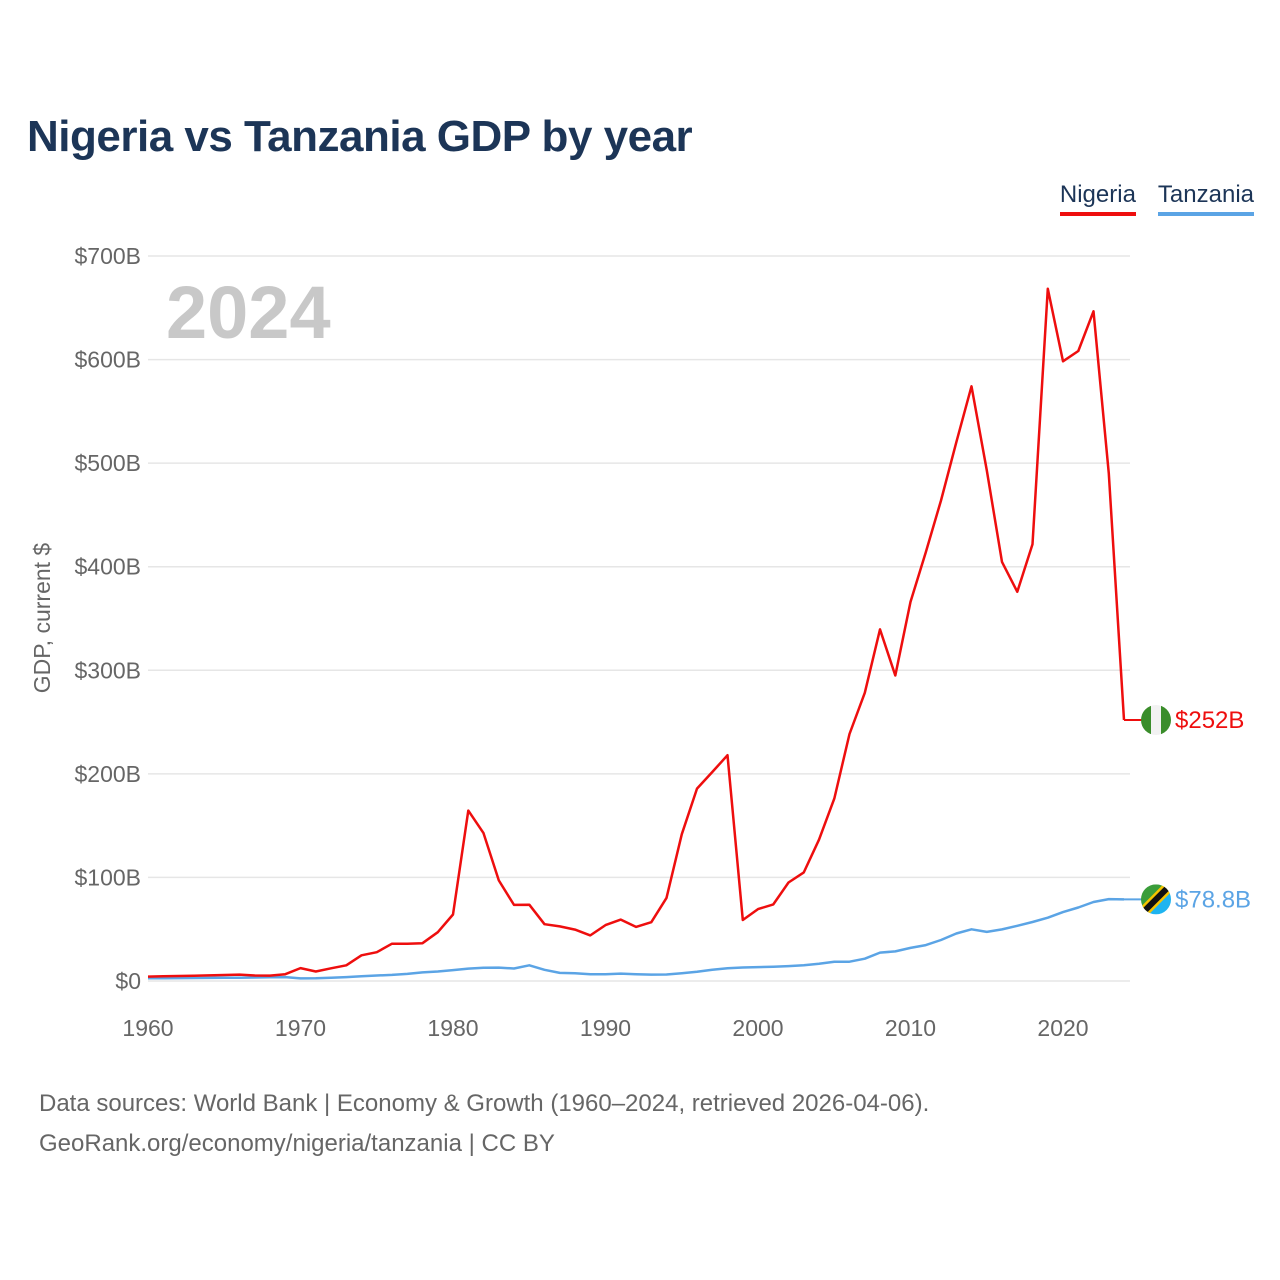  Describe the element at coordinates (1062, 1028) in the screenshot. I see `x-tick-label: 2020` at that location.